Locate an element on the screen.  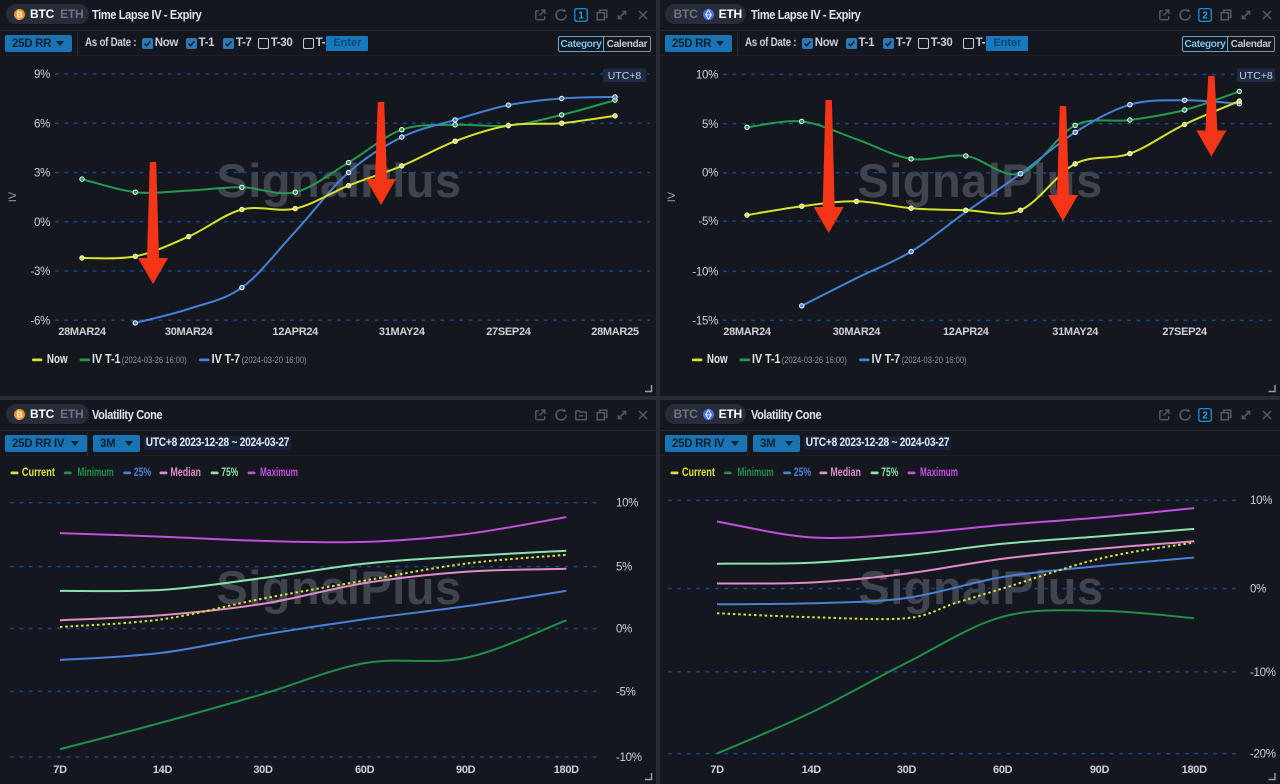
svg-text: 6% is located at coordinates (42, 124).